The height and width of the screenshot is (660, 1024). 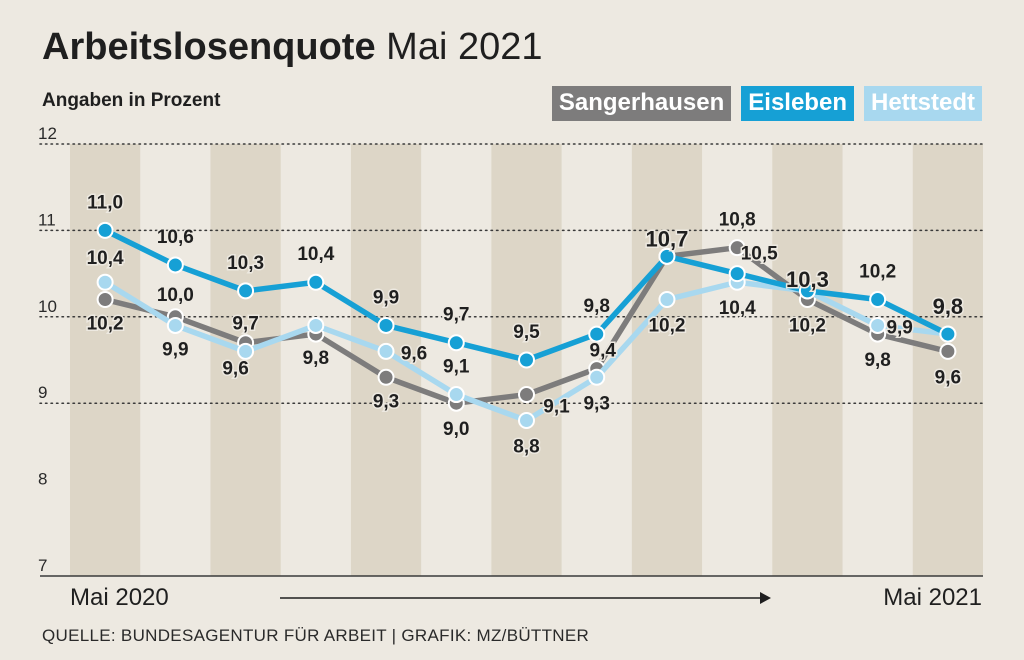 I want to click on y-tick-label: 7, so click(x=42, y=565).